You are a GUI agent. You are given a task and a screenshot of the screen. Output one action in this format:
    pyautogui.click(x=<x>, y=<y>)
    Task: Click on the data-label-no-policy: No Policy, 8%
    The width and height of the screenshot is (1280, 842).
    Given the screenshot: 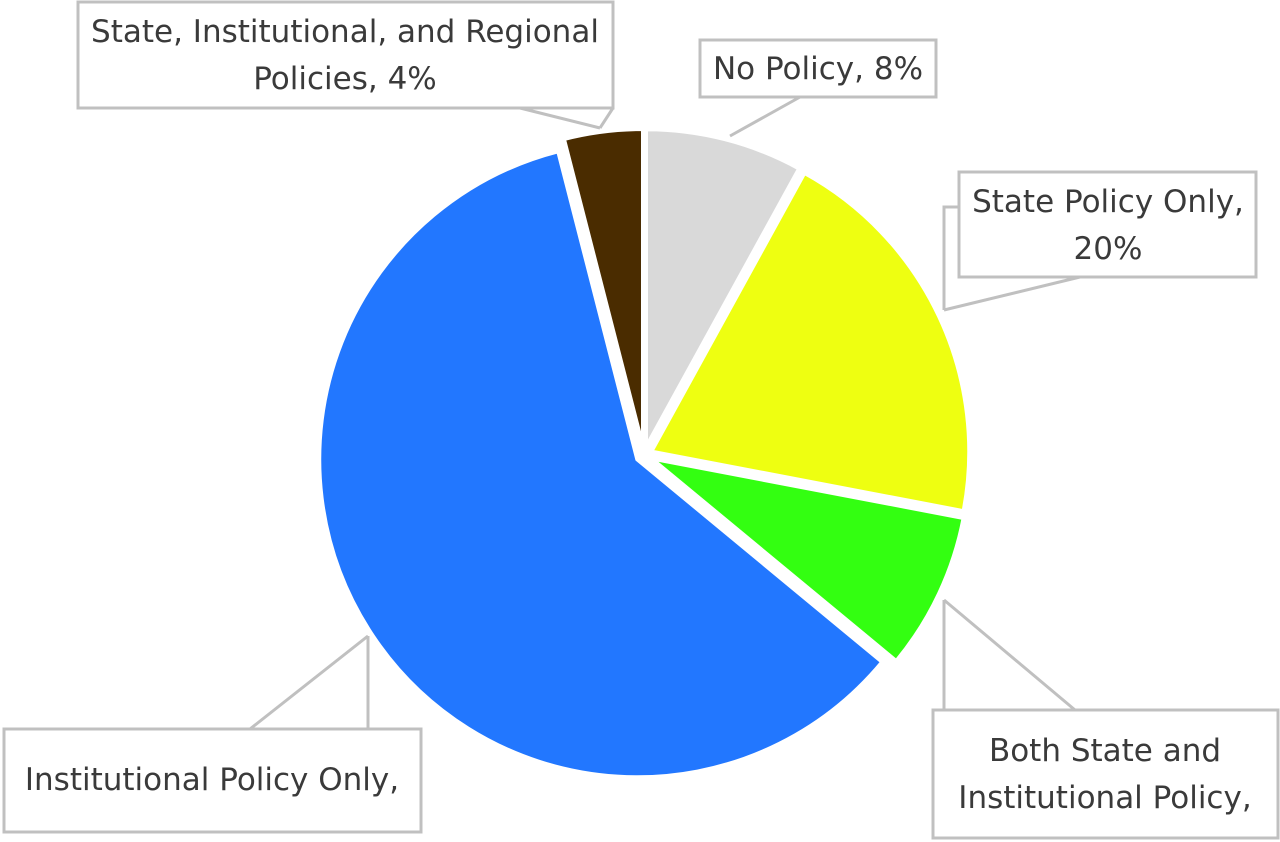 What is the action you would take?
    pyautogui.click(x=818, y=88)
    